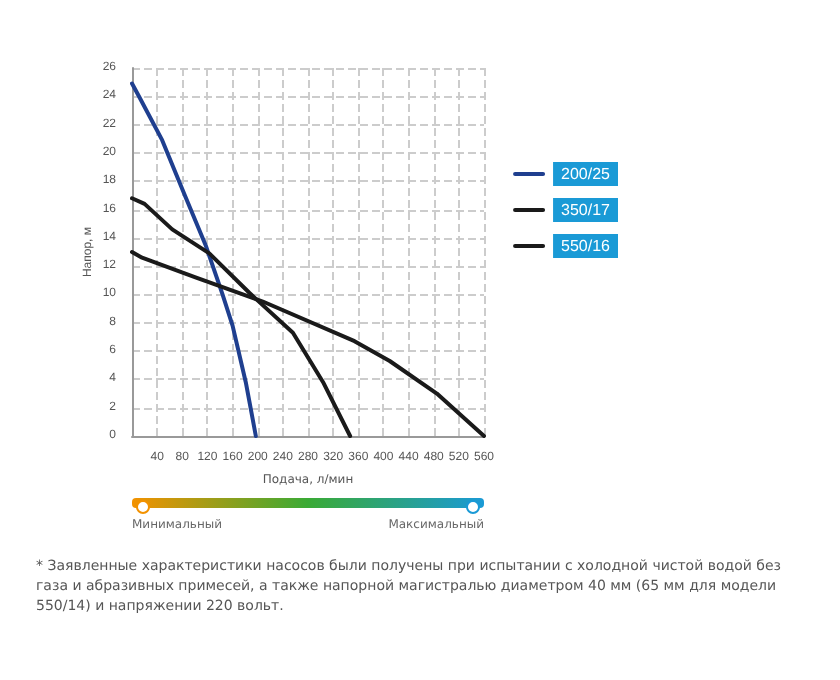 The height and width of the screenshot is (680, 840). What do you see at coordinates (194, 259) in the screenshot?
I see `line-series` at bounding box center [194, 259].